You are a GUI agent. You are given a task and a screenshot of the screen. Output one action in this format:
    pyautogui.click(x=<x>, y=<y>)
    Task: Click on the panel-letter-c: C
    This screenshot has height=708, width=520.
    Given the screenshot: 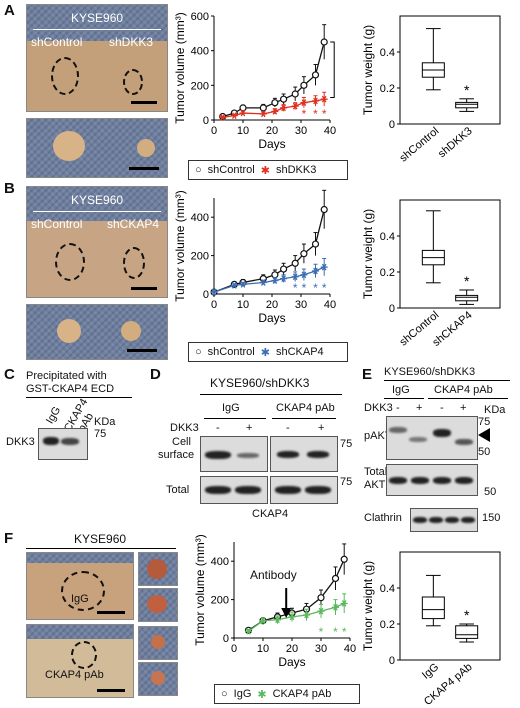 What is the action you would take?
    pyautogui.click(x=9, y=374)
    